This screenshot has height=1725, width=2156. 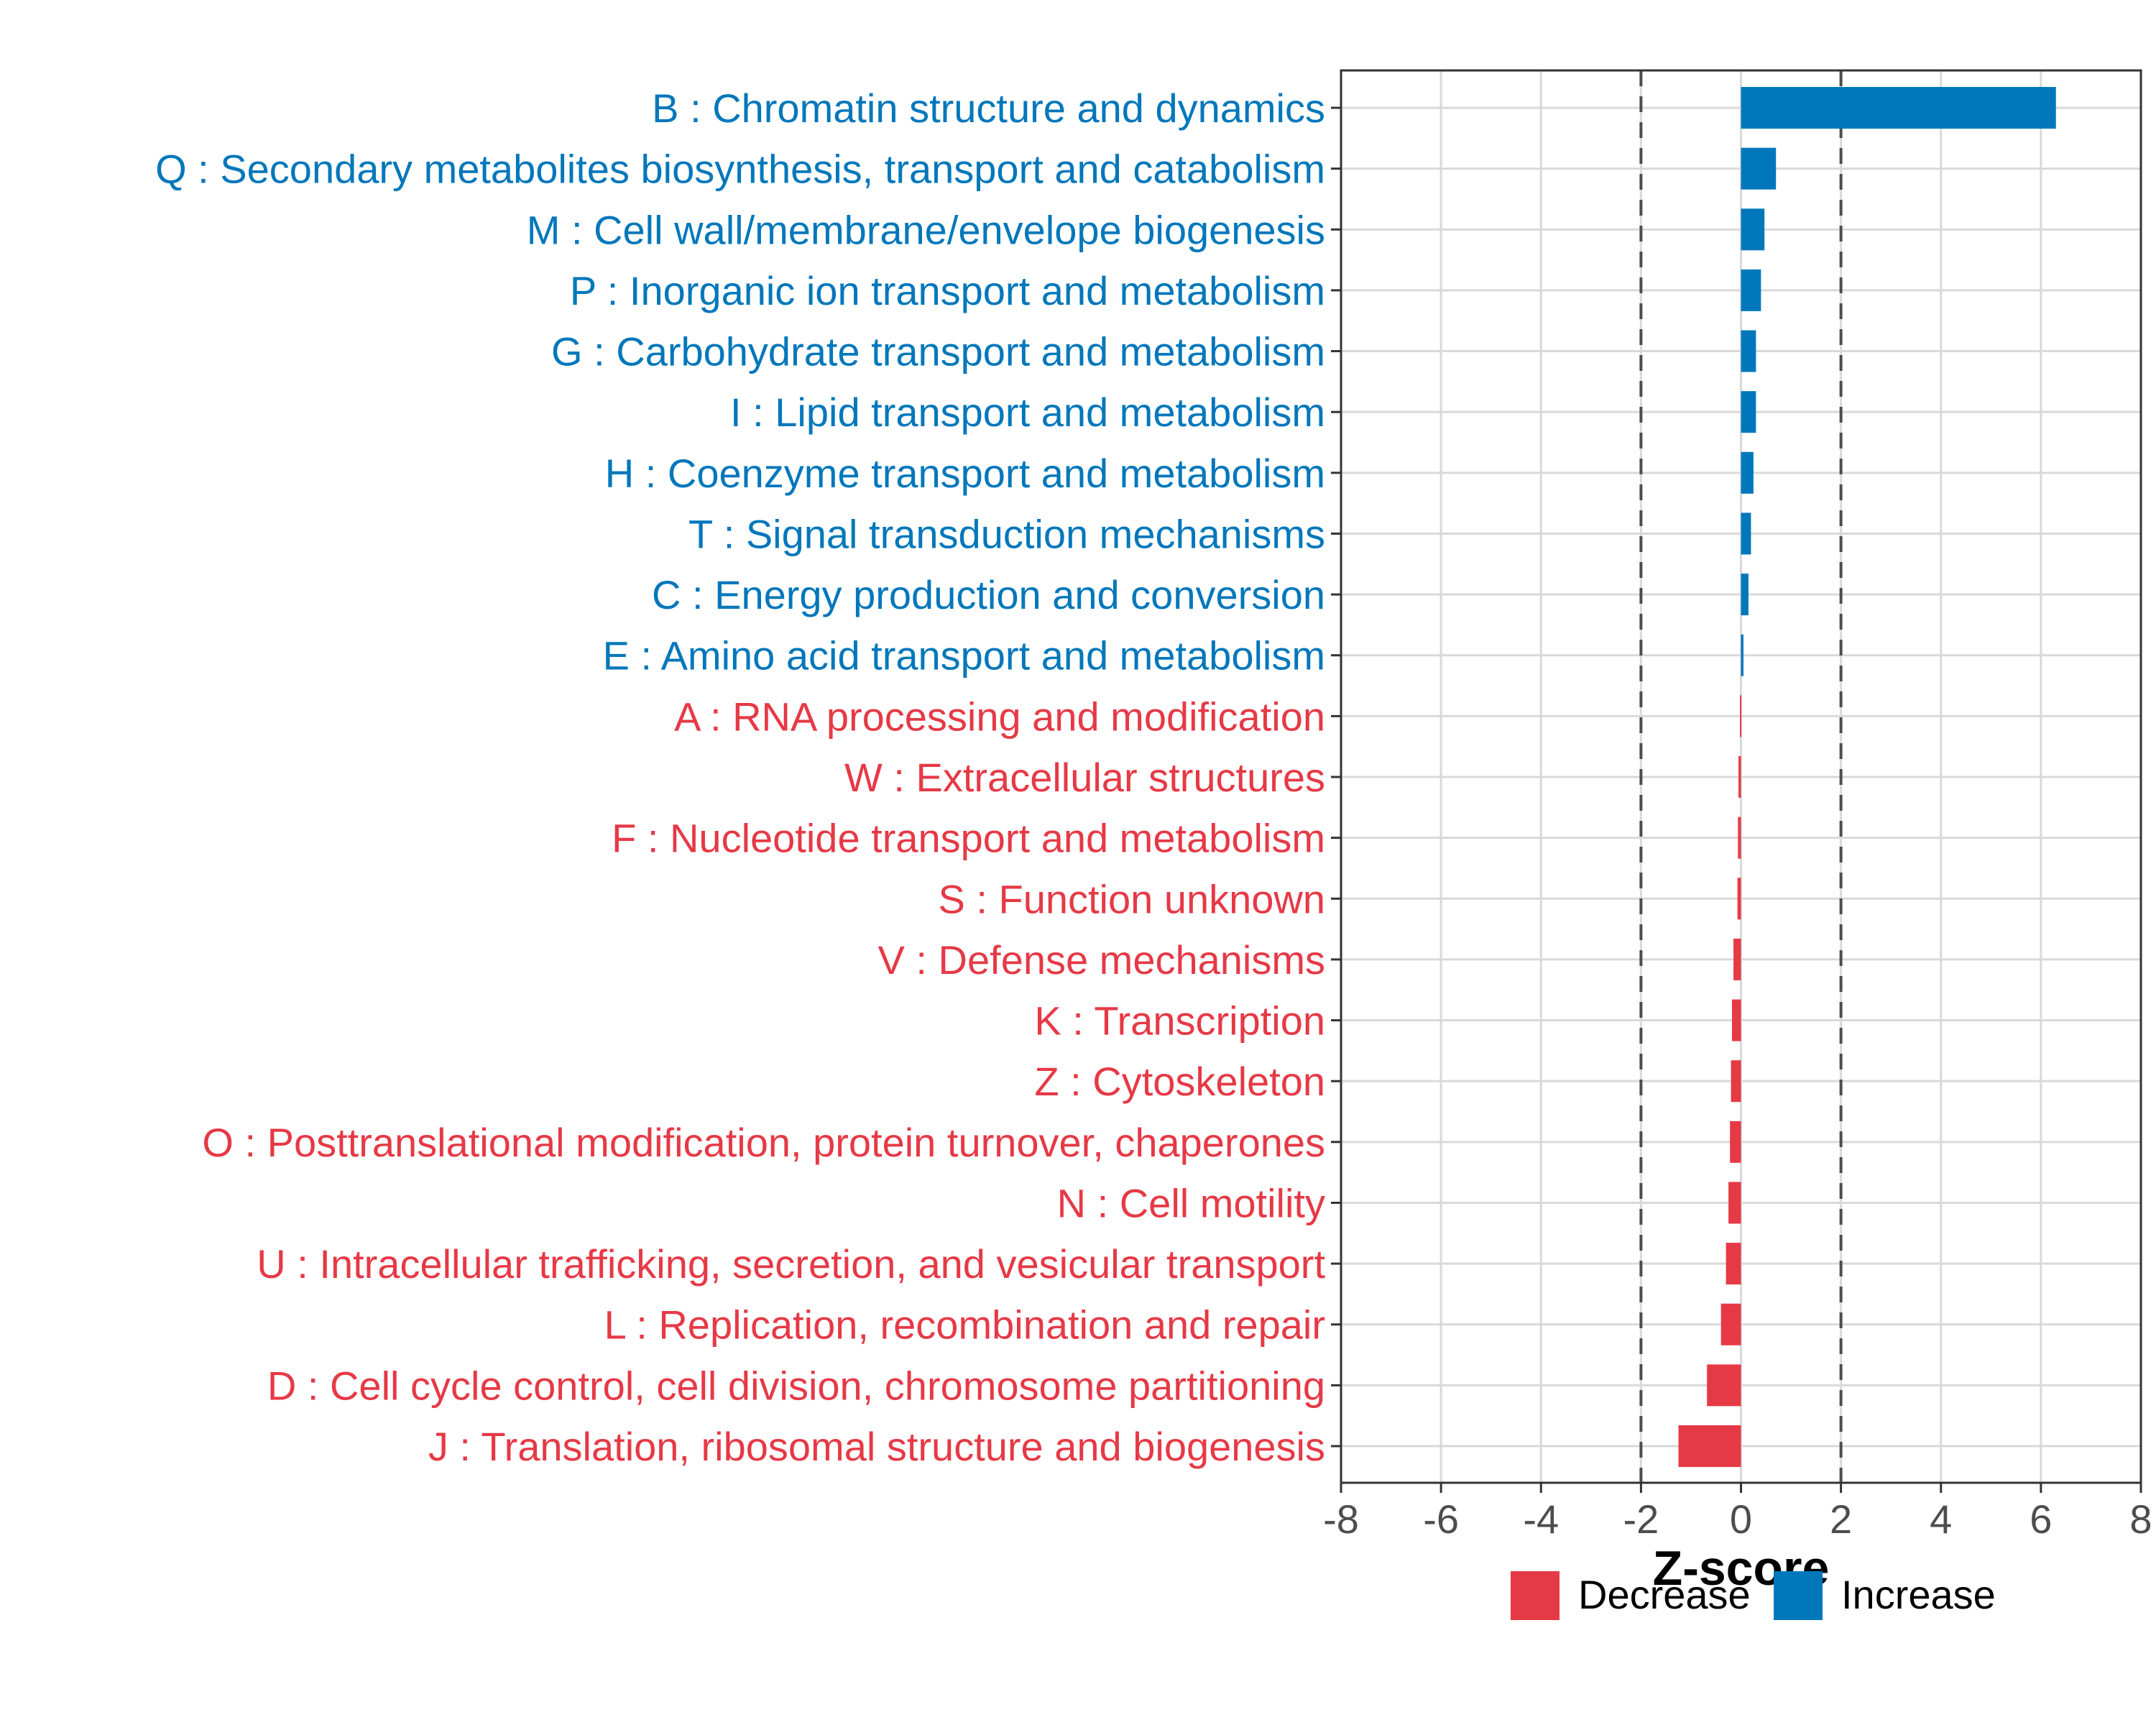 What do you see at coordinates (1741, 1519) in the screenshot?
I see `x-tick-label: 0` at bounding box center [1741, 1519].